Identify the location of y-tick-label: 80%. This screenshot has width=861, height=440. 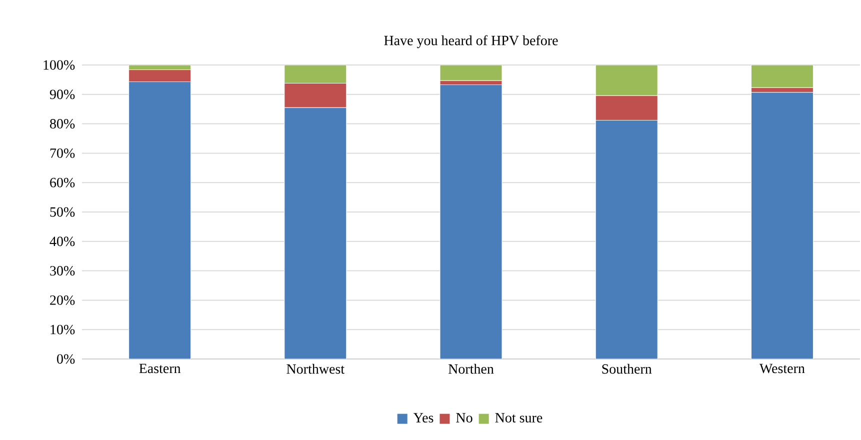
(62, 124).